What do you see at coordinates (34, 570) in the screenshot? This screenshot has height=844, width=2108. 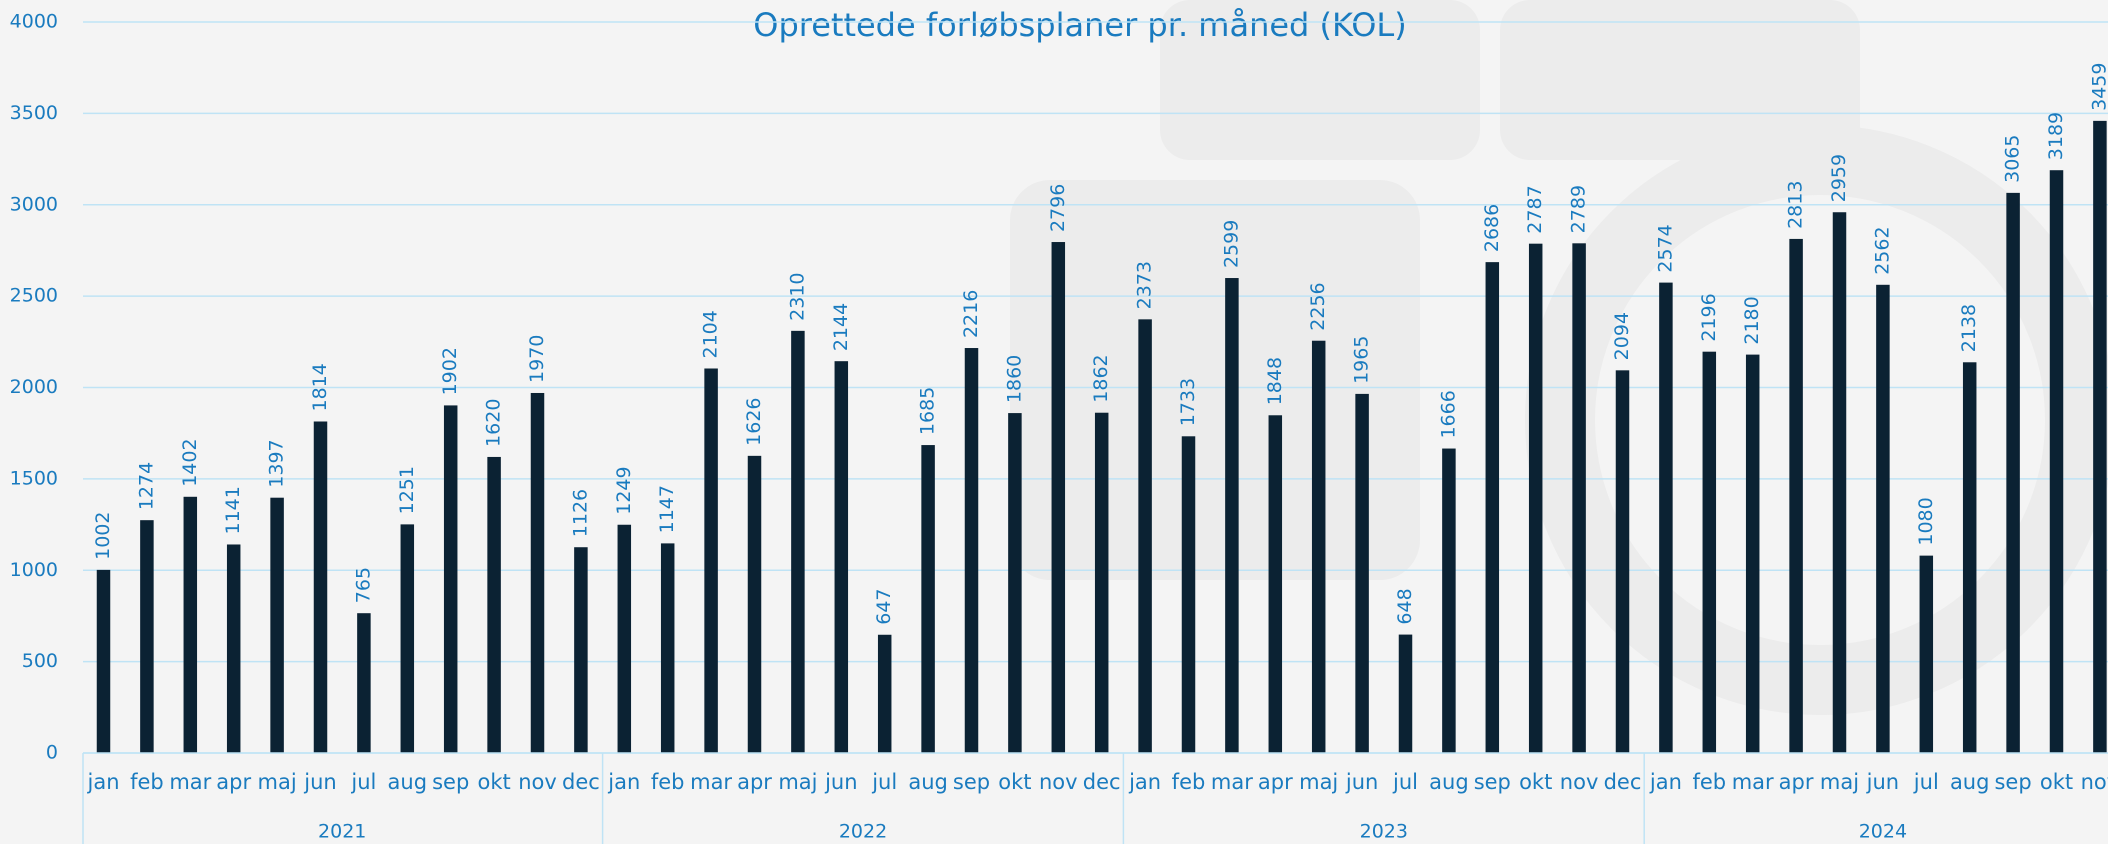 I see `y-tick-label: 1000` at bounding box center [34, 570].